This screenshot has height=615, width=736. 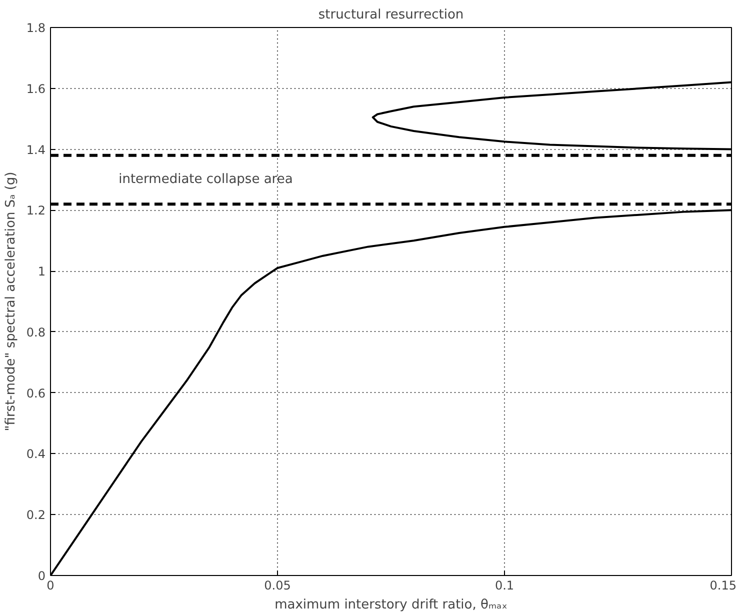 What do you see at coordinates (504, 585) in the screenshot?
I see `x-tick-label: 0.1` at bounding box center [504, 585].